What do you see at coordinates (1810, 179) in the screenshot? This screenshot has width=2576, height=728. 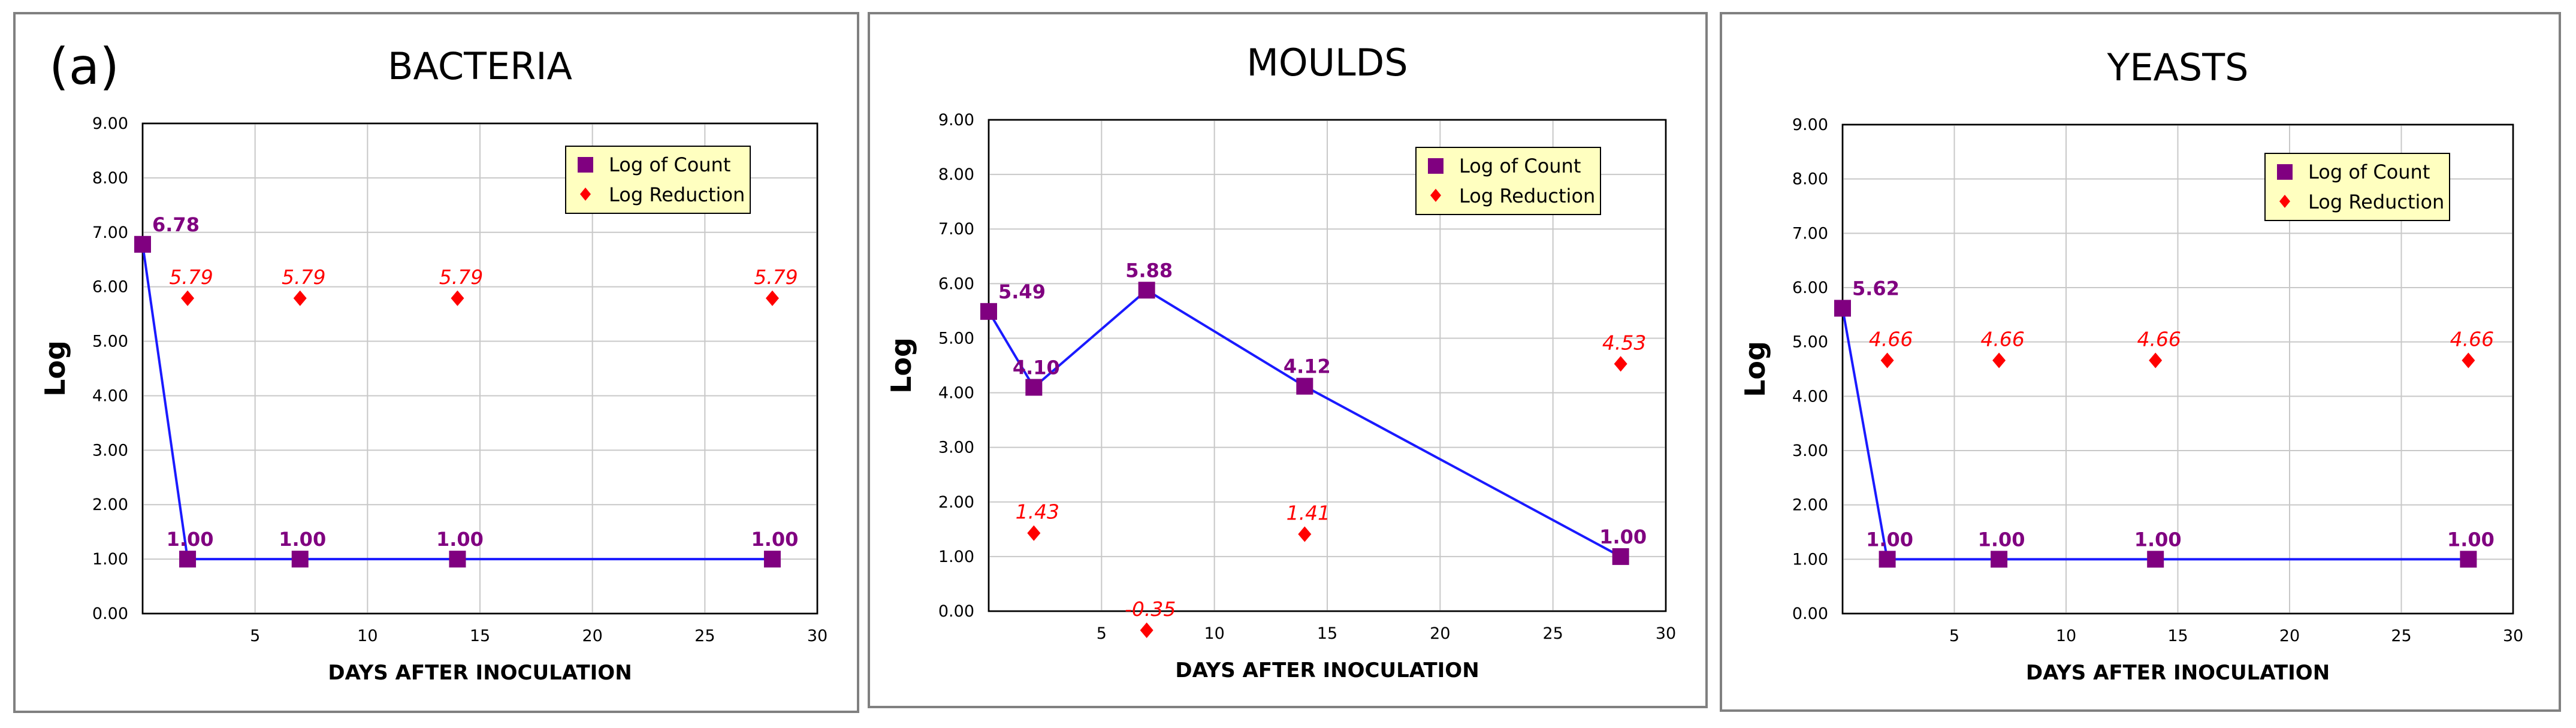 I see `y-tick-label: 8.00` at bounding box center [1810, 179].